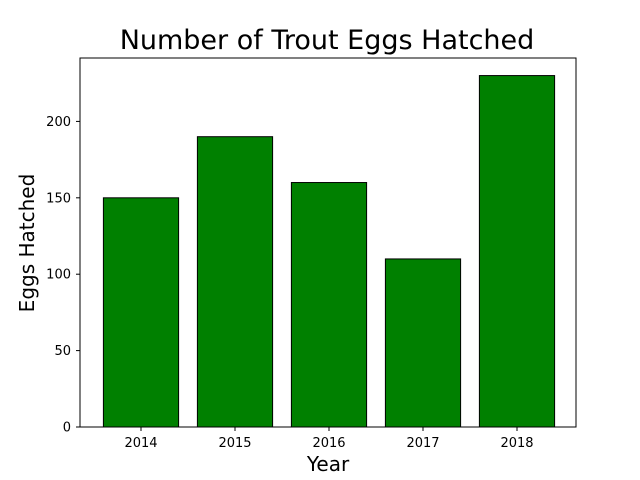  I want to click on y-tick-label: 50, so click(62, 351).